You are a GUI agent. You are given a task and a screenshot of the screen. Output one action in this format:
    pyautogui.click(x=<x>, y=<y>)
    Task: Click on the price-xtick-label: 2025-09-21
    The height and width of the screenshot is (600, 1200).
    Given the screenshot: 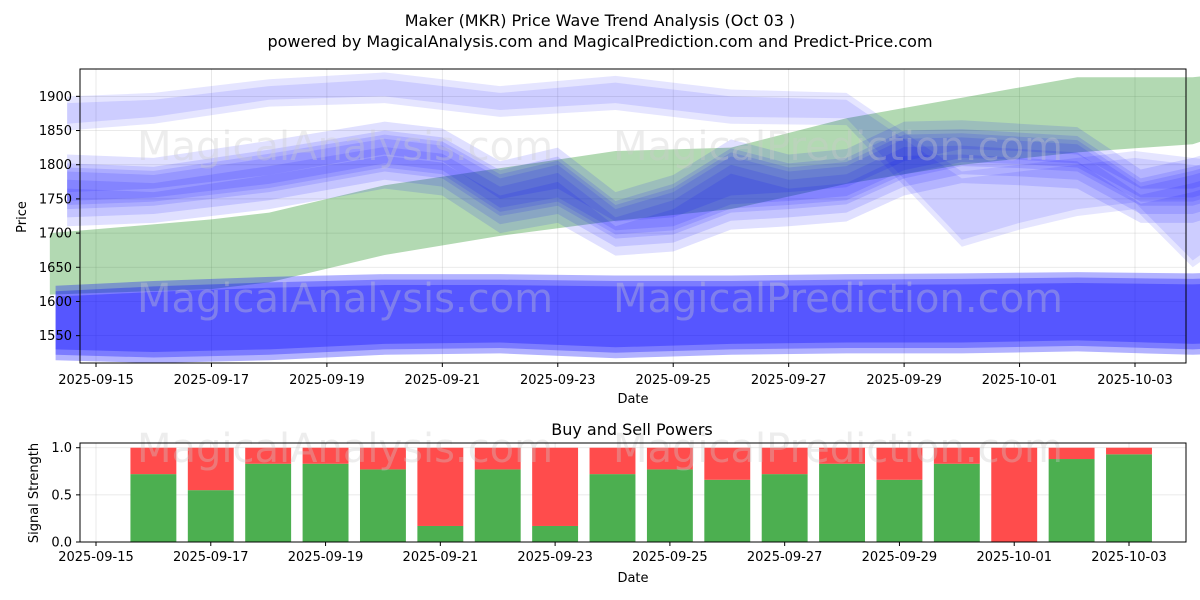 What is the action you would take?
    pyautogui.click(x=443, y=380)
    